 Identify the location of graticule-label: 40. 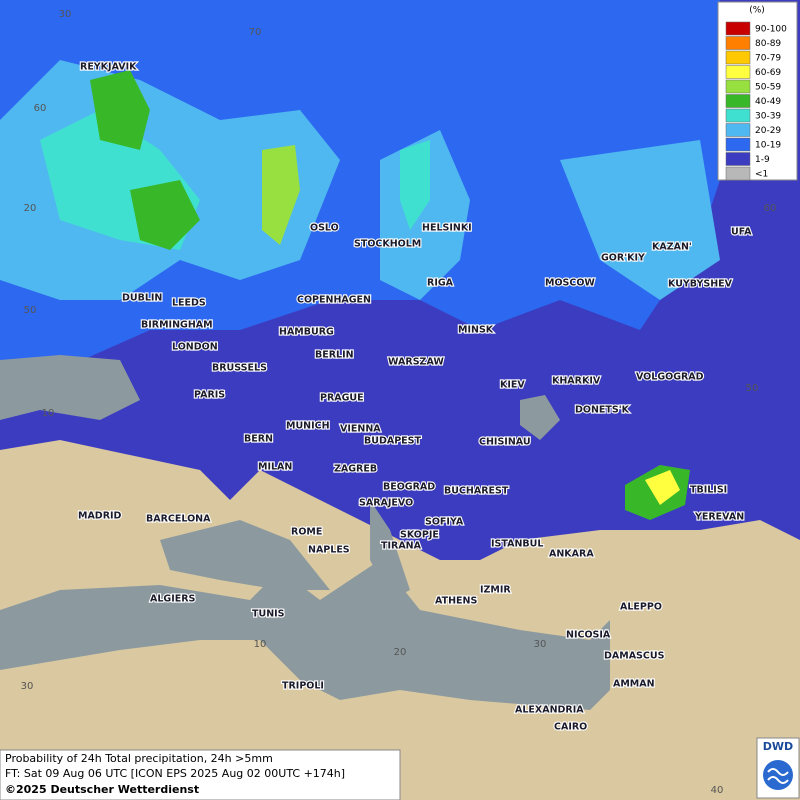
(717, 790).